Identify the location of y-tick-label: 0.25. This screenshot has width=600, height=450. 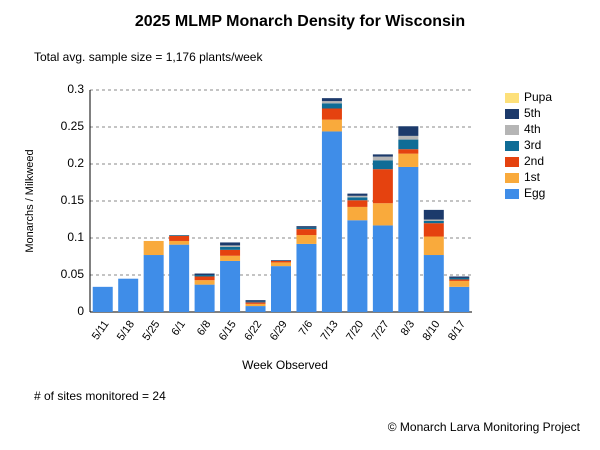
(73, 126).